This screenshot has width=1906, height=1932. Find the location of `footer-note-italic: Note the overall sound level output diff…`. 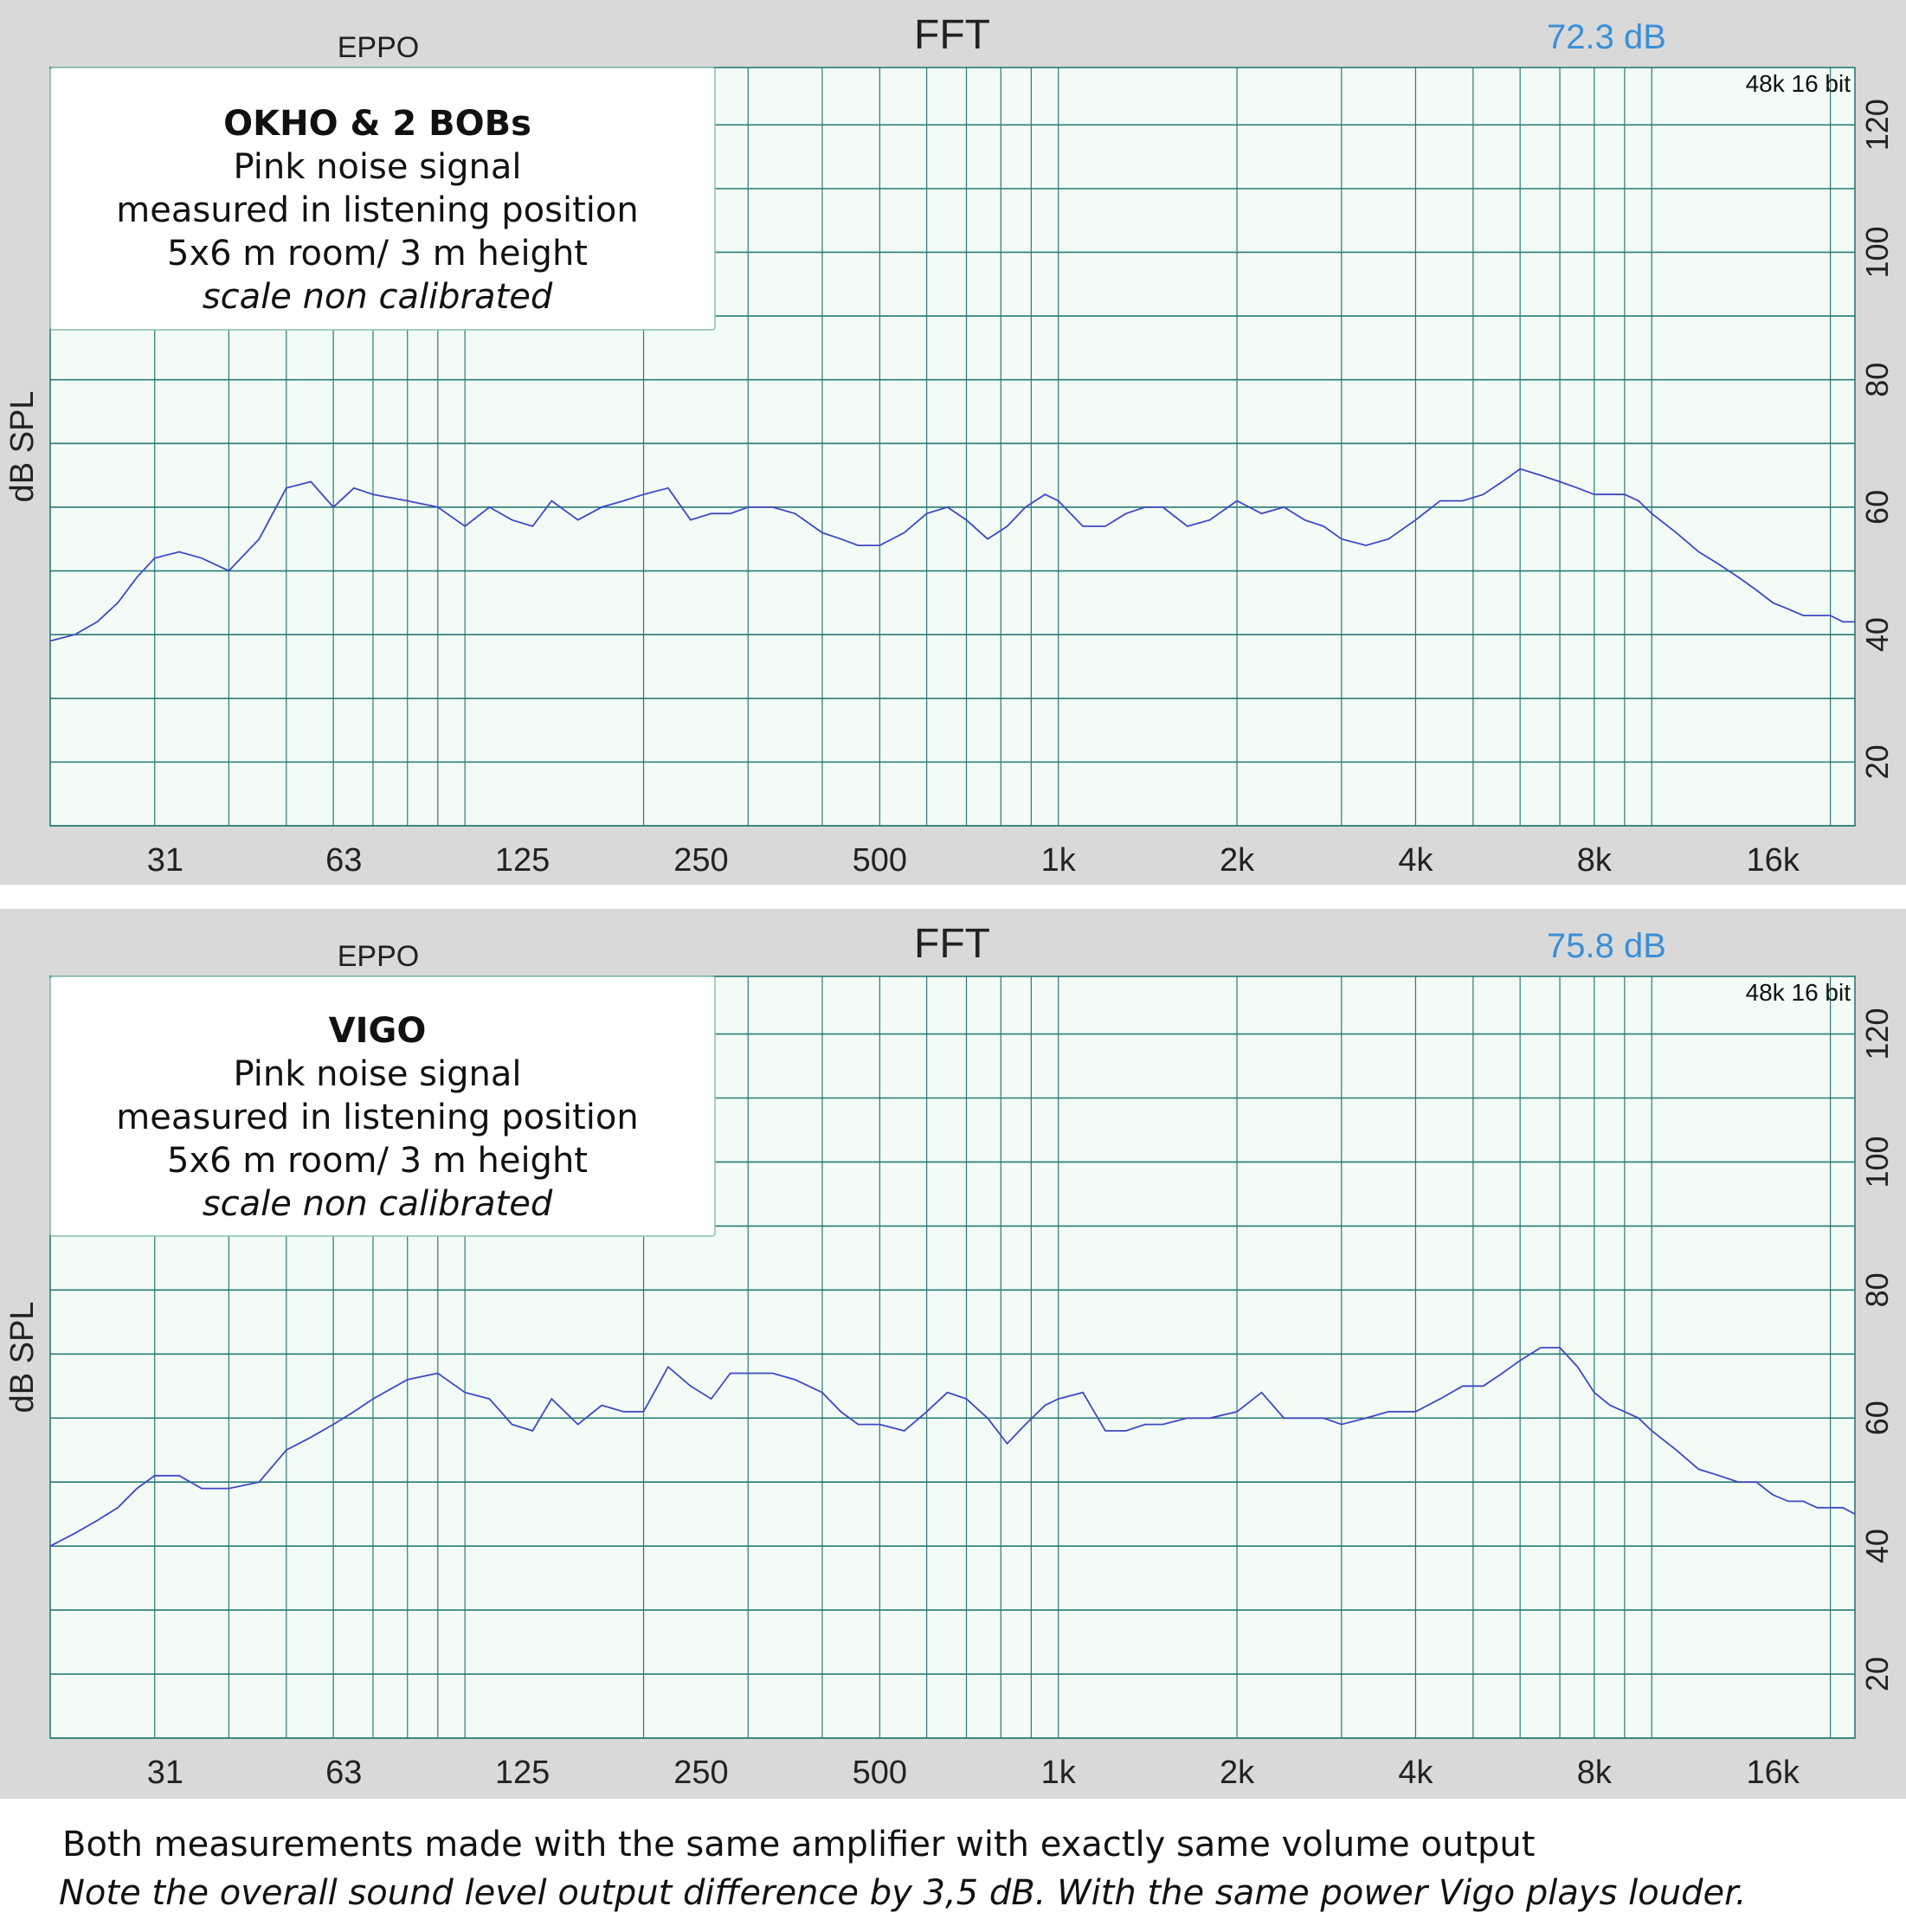

footer-note-italic: Note the overall sound level output diff… is located at coordinates (903, 1893).